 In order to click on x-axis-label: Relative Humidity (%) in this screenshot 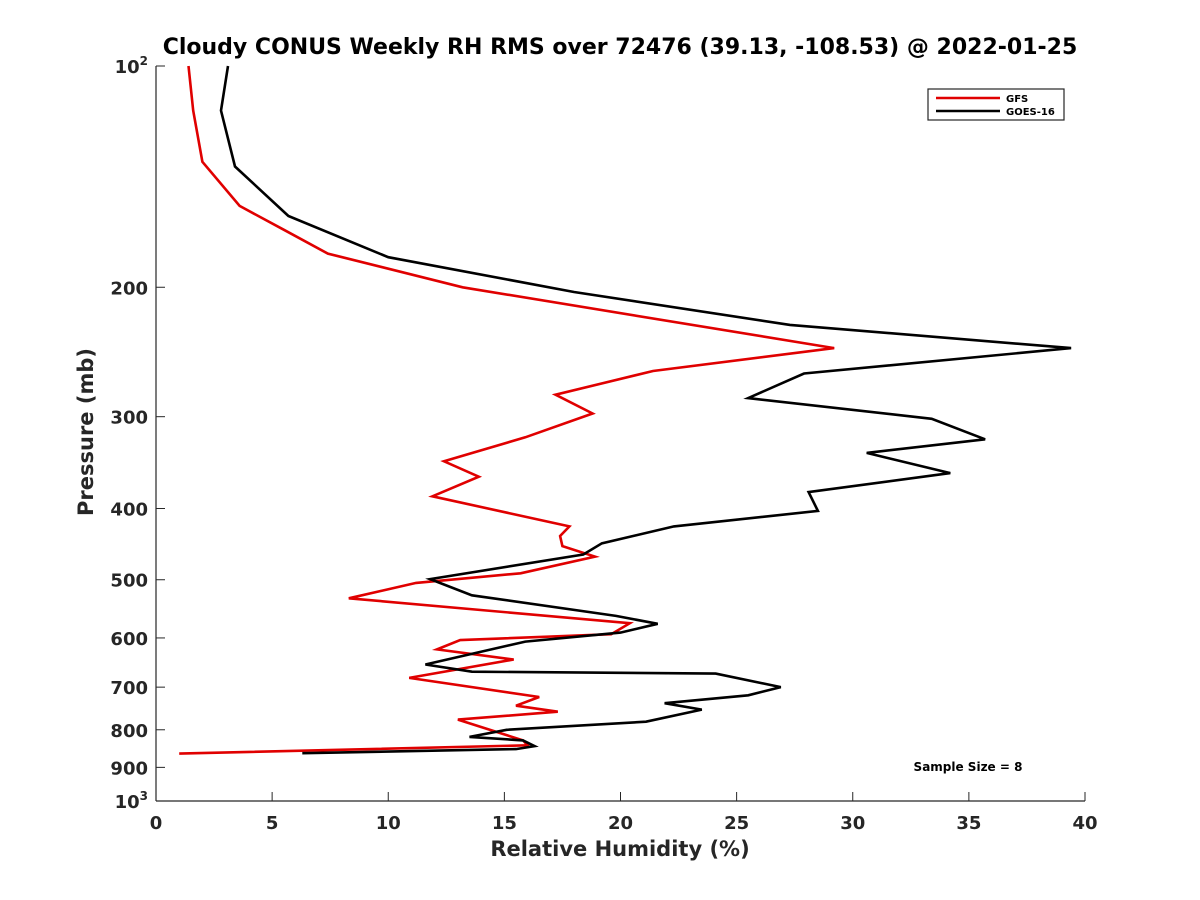, I will do `click(619, 849)`.